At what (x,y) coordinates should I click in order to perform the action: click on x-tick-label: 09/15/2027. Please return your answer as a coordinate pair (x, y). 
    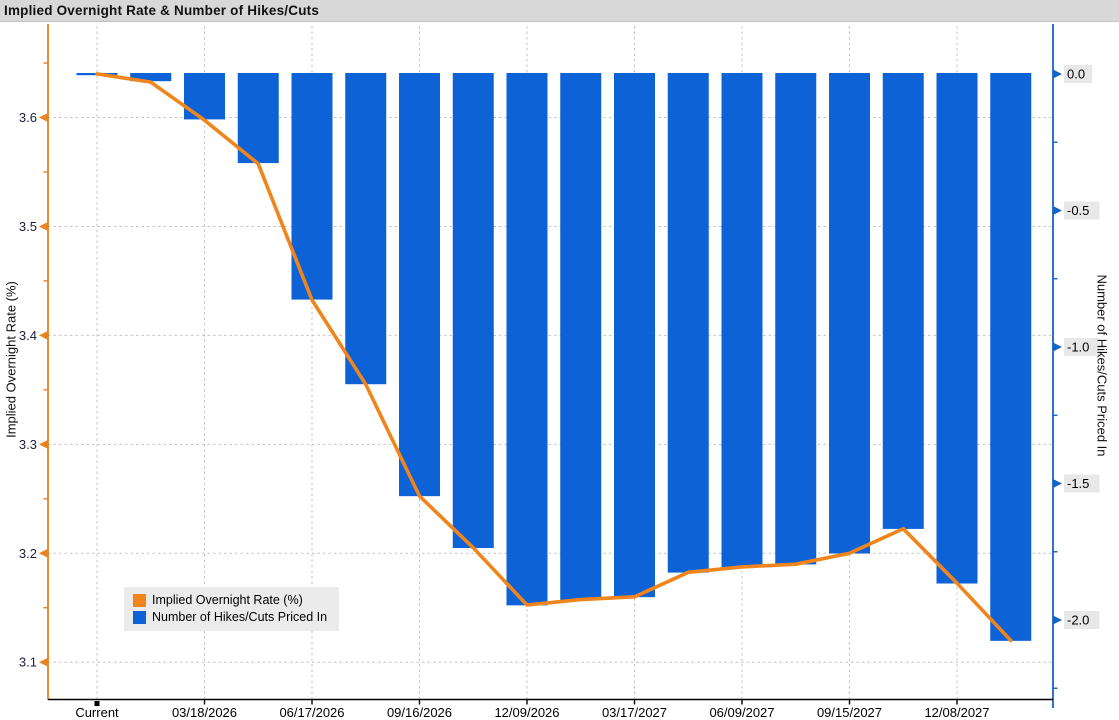
    Looking at the image, I should click on (849, 712).